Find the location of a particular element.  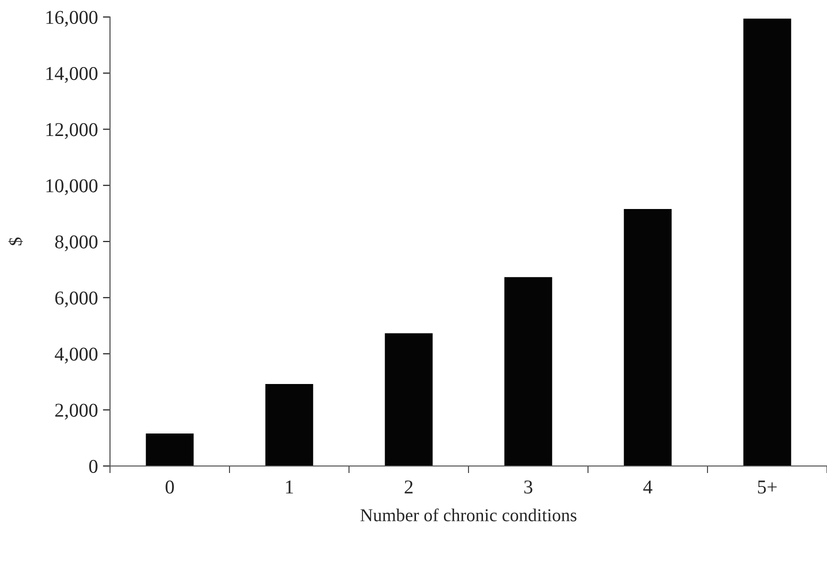

x-tick-label: 5+ is located at coordinates (767, 487).